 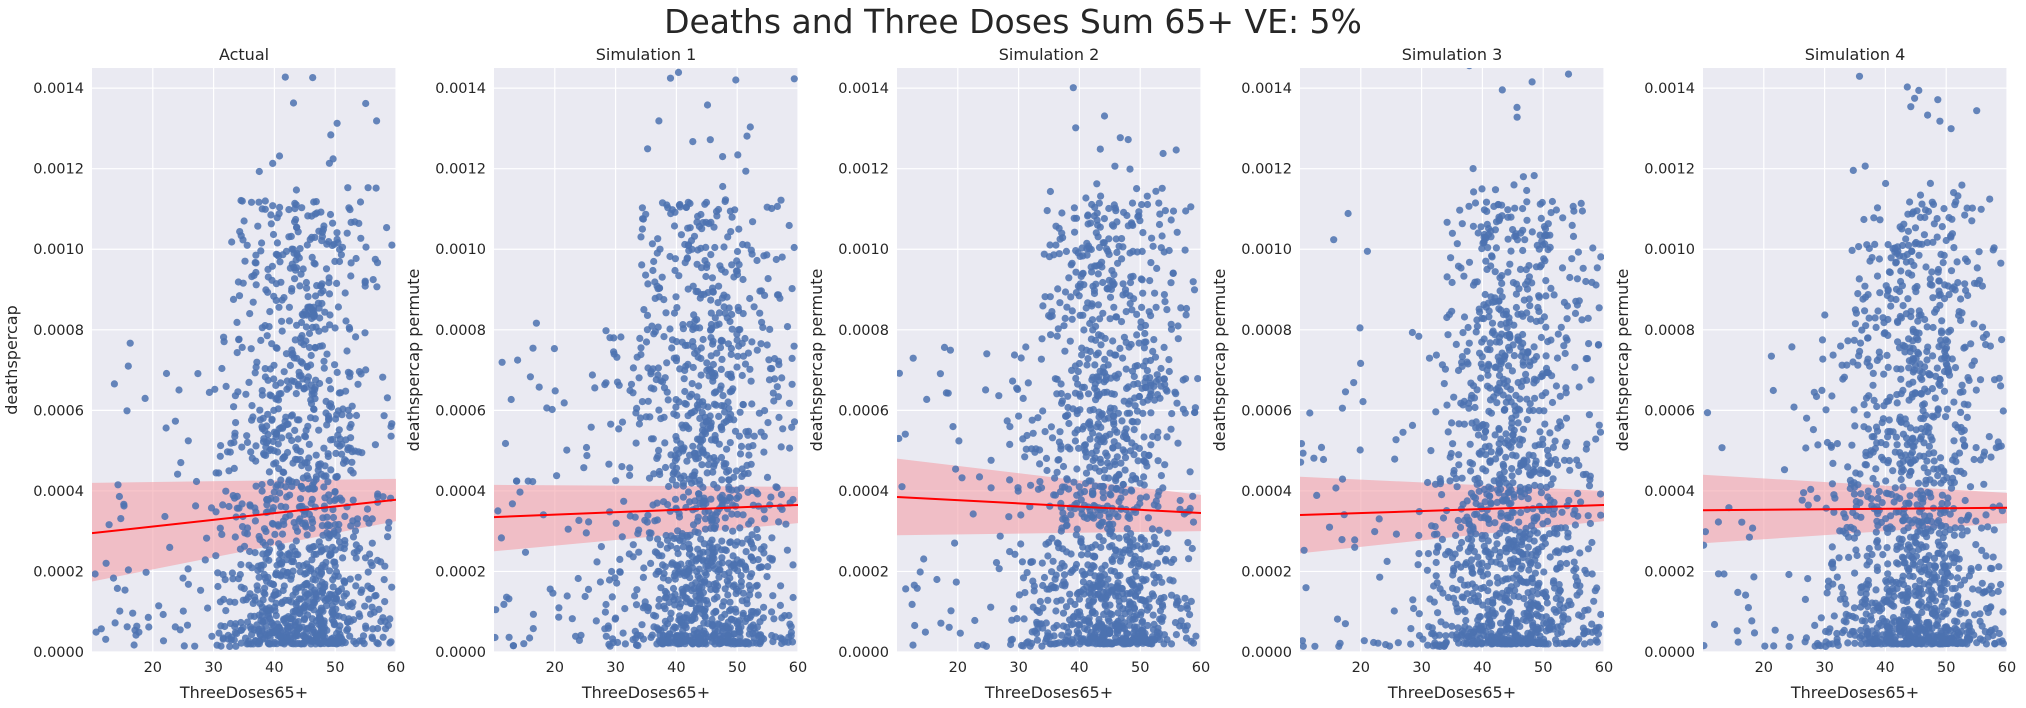 I want to click on x-axis-label: ThreeDoses65+, so click(x=1048, y=692).